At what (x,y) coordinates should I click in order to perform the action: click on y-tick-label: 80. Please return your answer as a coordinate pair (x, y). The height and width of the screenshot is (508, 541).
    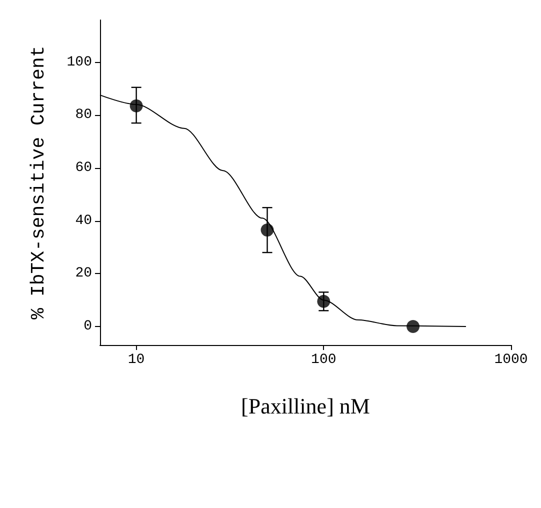
    Looking at the image, I should click on (83, 115).